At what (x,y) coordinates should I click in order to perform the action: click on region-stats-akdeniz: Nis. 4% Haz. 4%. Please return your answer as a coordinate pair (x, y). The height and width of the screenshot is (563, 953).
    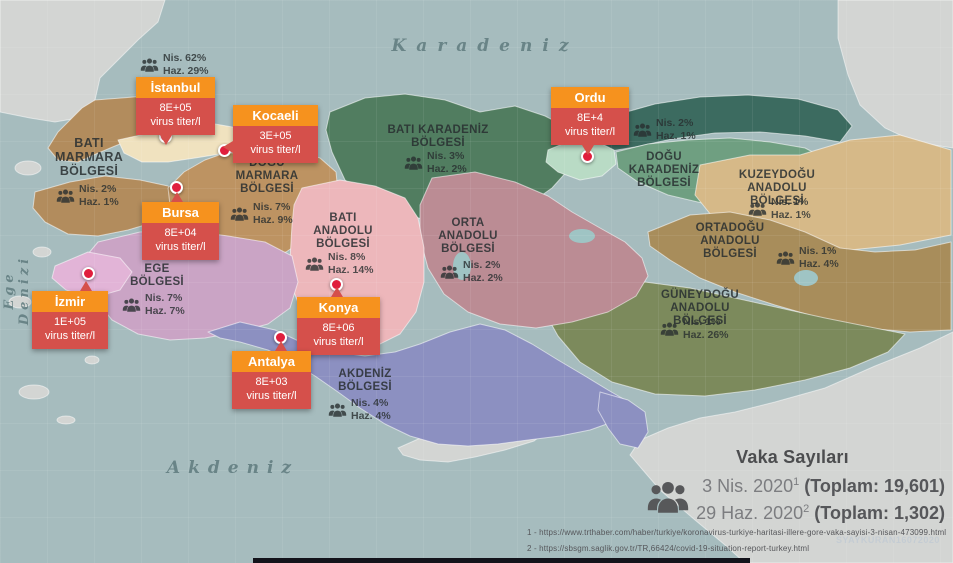
    Looking at the image, I should click on (359, 409).